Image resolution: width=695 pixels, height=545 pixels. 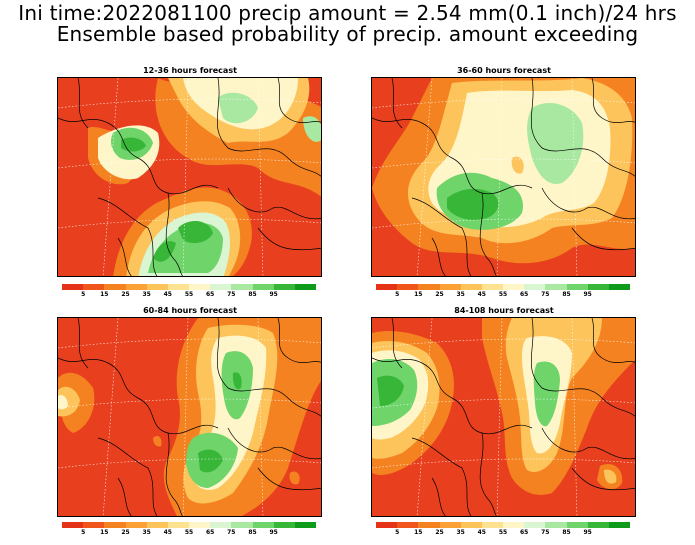 I want to click on panel-title-36-60: 36-60 hours forecast, so click(x=504, y=70).